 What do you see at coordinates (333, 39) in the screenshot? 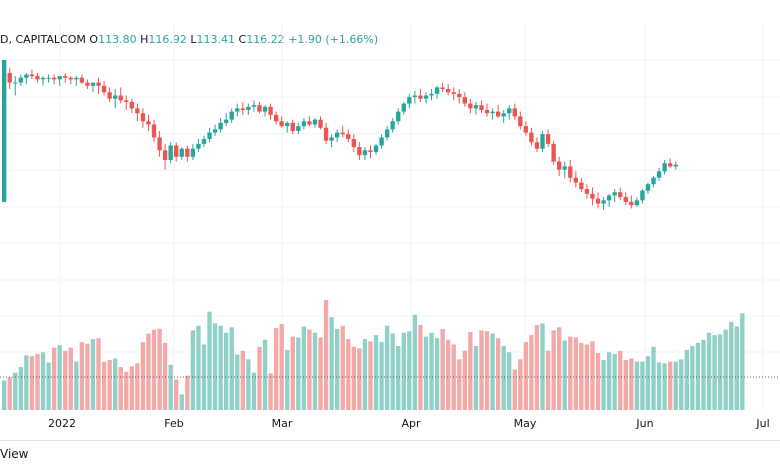
I see `change-value: +1.90 (+1.66%)` at bounding box center [333, 39].